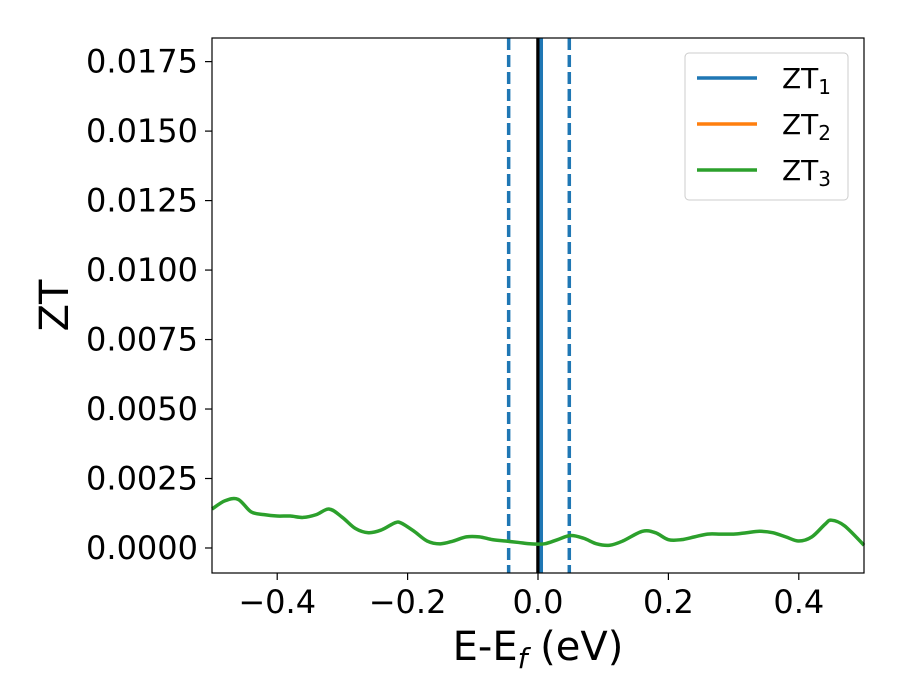 The height and width of the screenshot is (700, 900). Describe the element at coordinates (55, 305) in the screenshot. I see `y-axis-label: ZT` at that location.